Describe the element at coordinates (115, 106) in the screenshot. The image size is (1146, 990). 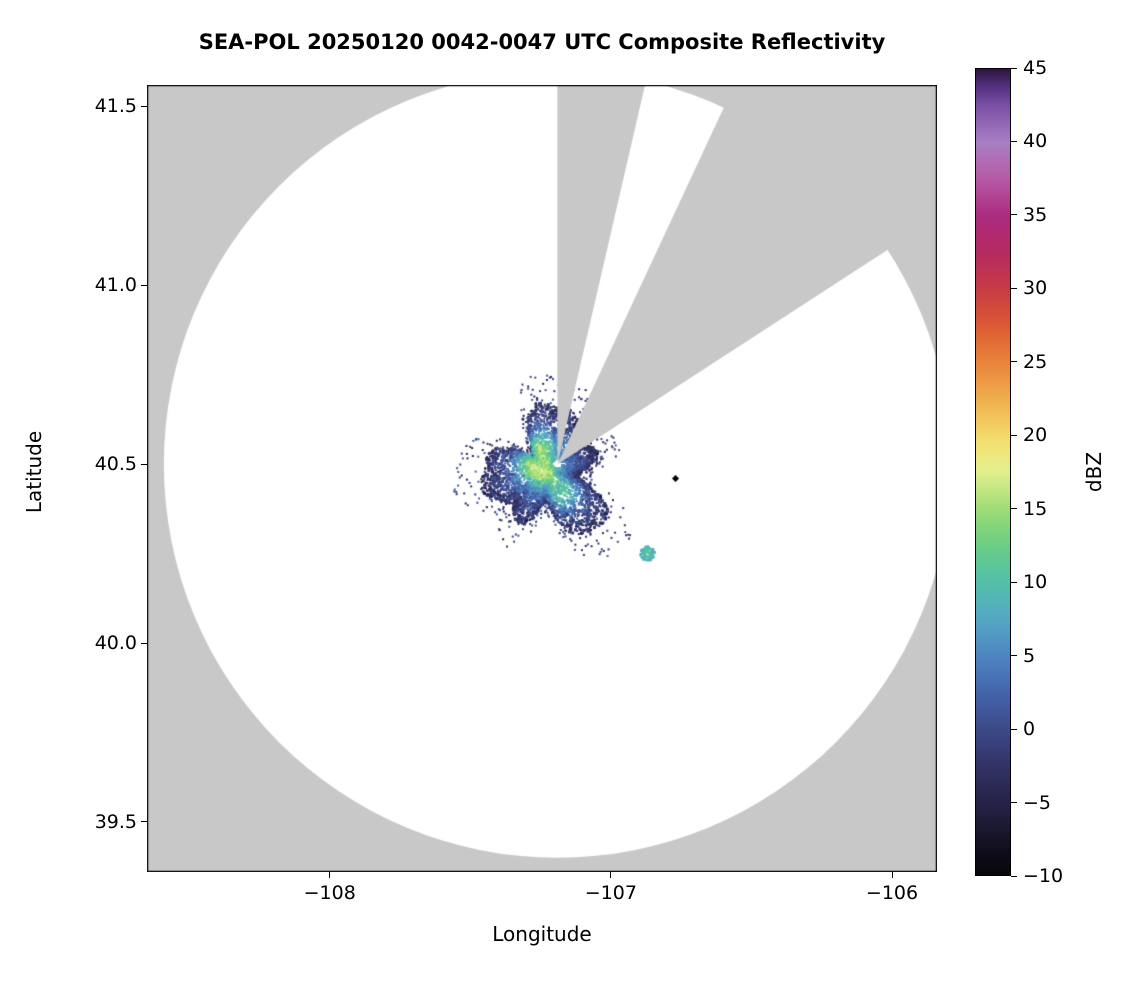
I see `y-tick-label: 41.5` at that location.